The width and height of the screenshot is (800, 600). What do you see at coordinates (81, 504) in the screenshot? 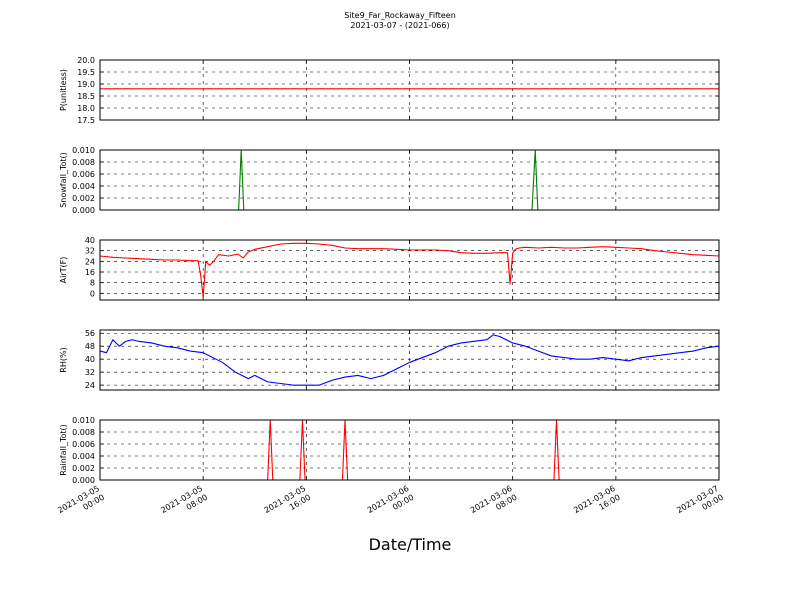
I see `x-tick-label: 2021-03-0500:00` at bounding box center [81, 504].